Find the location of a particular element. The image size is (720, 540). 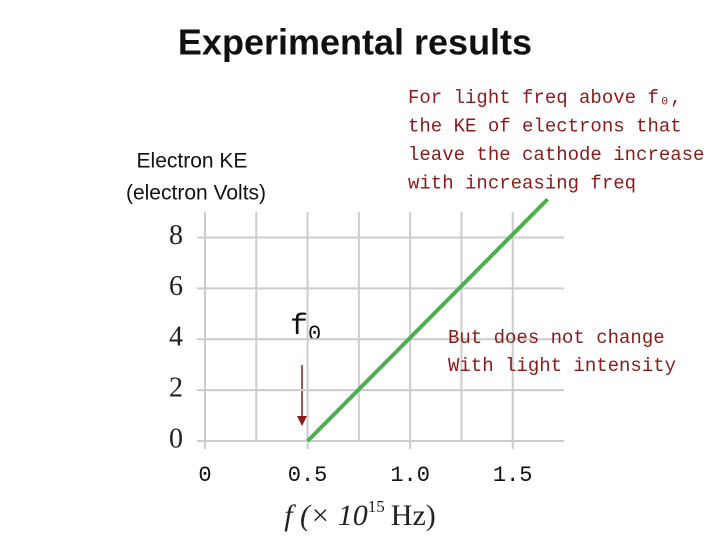

y-tick-label: 8 is located at coordinates (176, 235).